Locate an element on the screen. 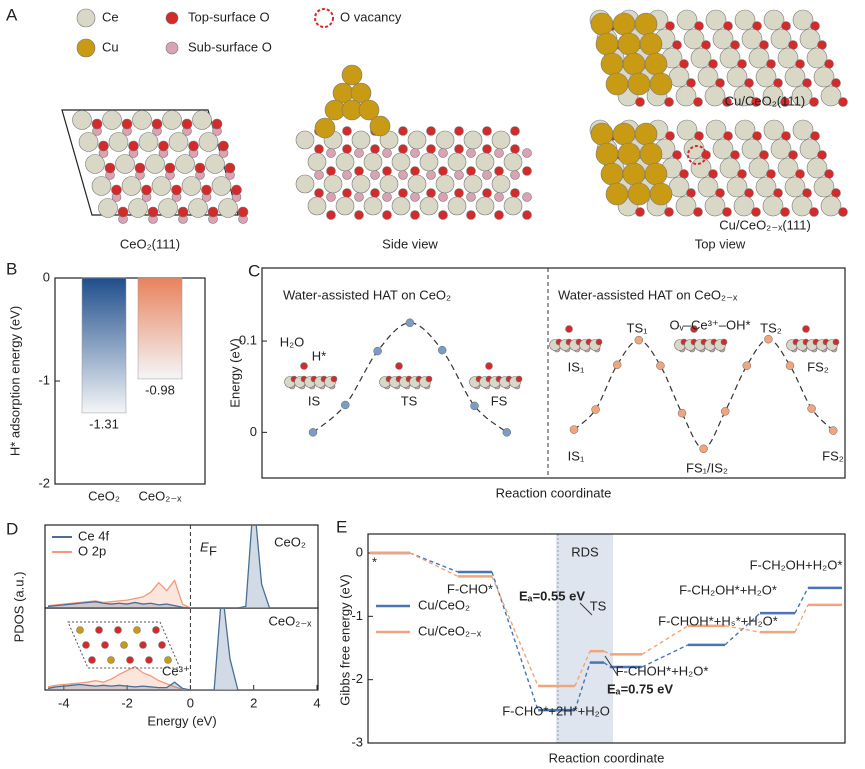 The width and height of the screenshot is (865, 769). rds-band is located at coordinates (584, 638).